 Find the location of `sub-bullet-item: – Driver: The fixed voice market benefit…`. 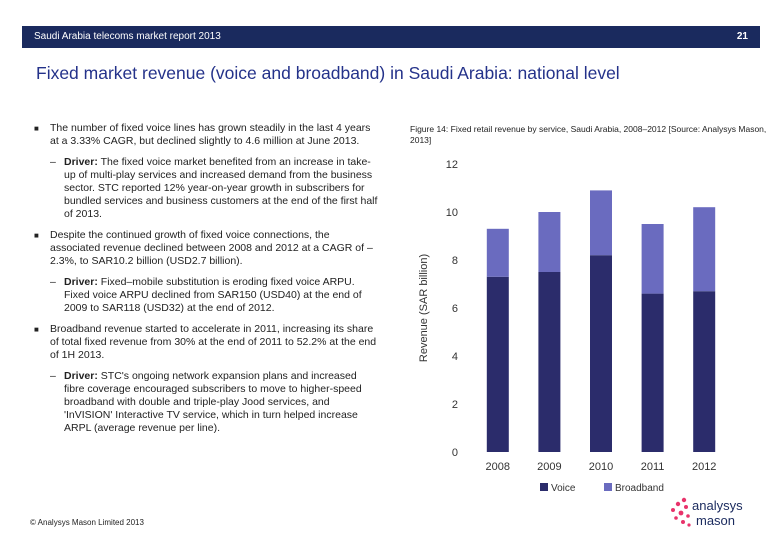

sub-bullet-item: – Driver: The fixed voice market benefit… is located at coordinates (206, 188).